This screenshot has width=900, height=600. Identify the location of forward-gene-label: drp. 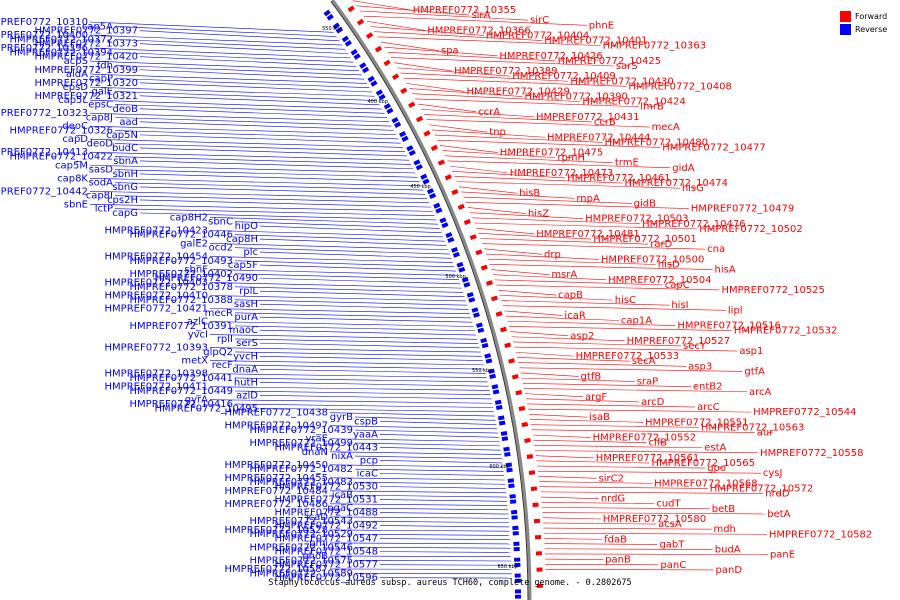
(552, 254).